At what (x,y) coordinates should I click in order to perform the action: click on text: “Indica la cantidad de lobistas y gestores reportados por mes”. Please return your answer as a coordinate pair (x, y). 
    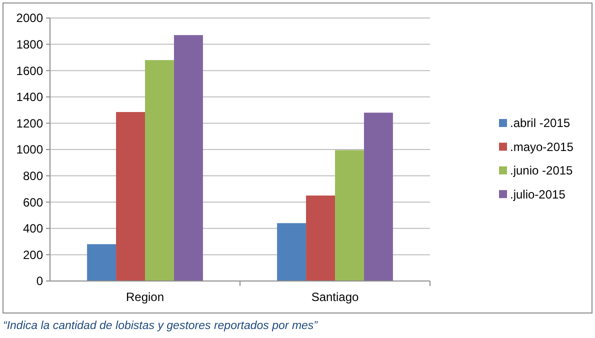
    Looking at the image, I should click on (161, 326).